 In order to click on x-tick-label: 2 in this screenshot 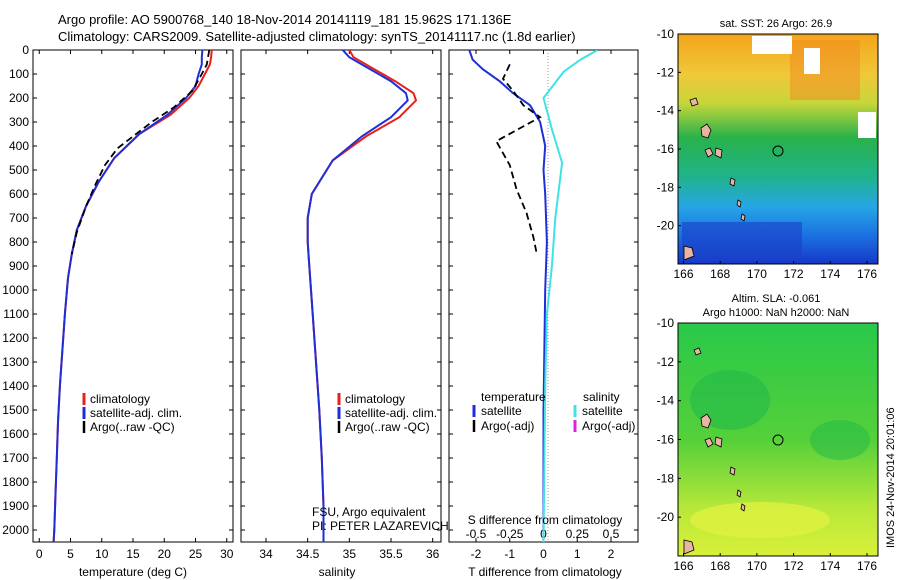, I will do `click(611, 554)`.